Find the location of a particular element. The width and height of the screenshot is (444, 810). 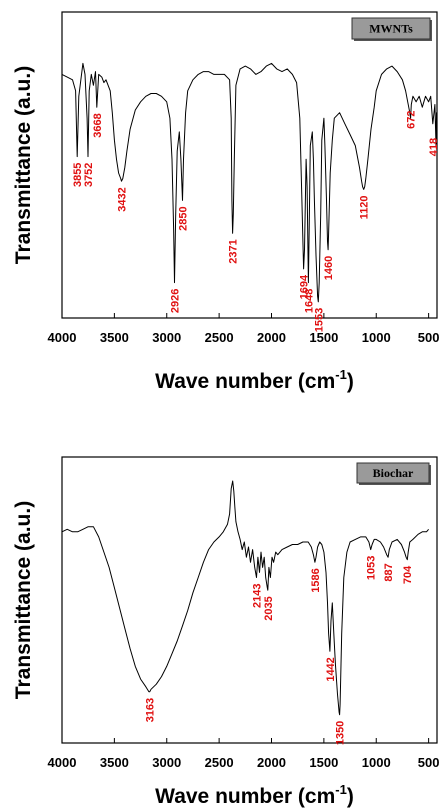

legend-badge-label: MWNTs is located at coordinates (391, 29).